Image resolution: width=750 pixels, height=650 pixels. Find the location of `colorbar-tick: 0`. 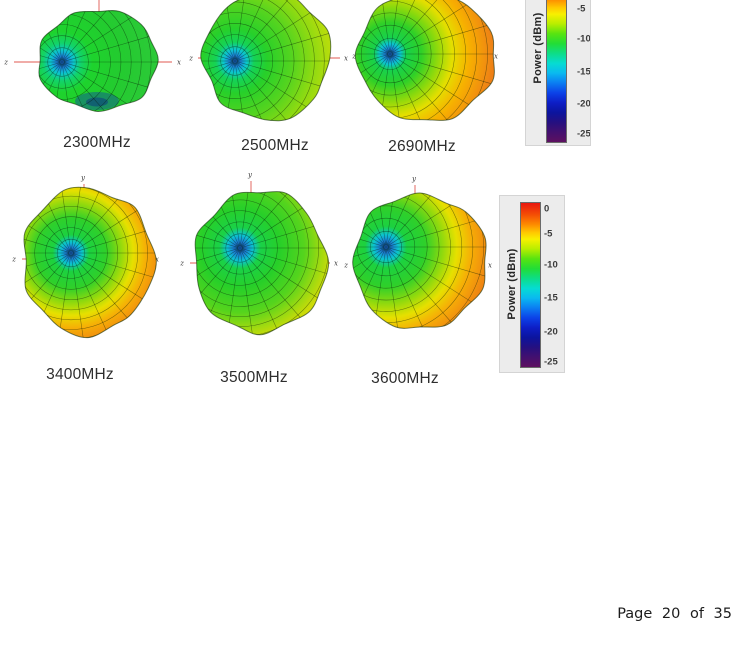

colorbar-tick: 0 is located at coordinates (547, 209).